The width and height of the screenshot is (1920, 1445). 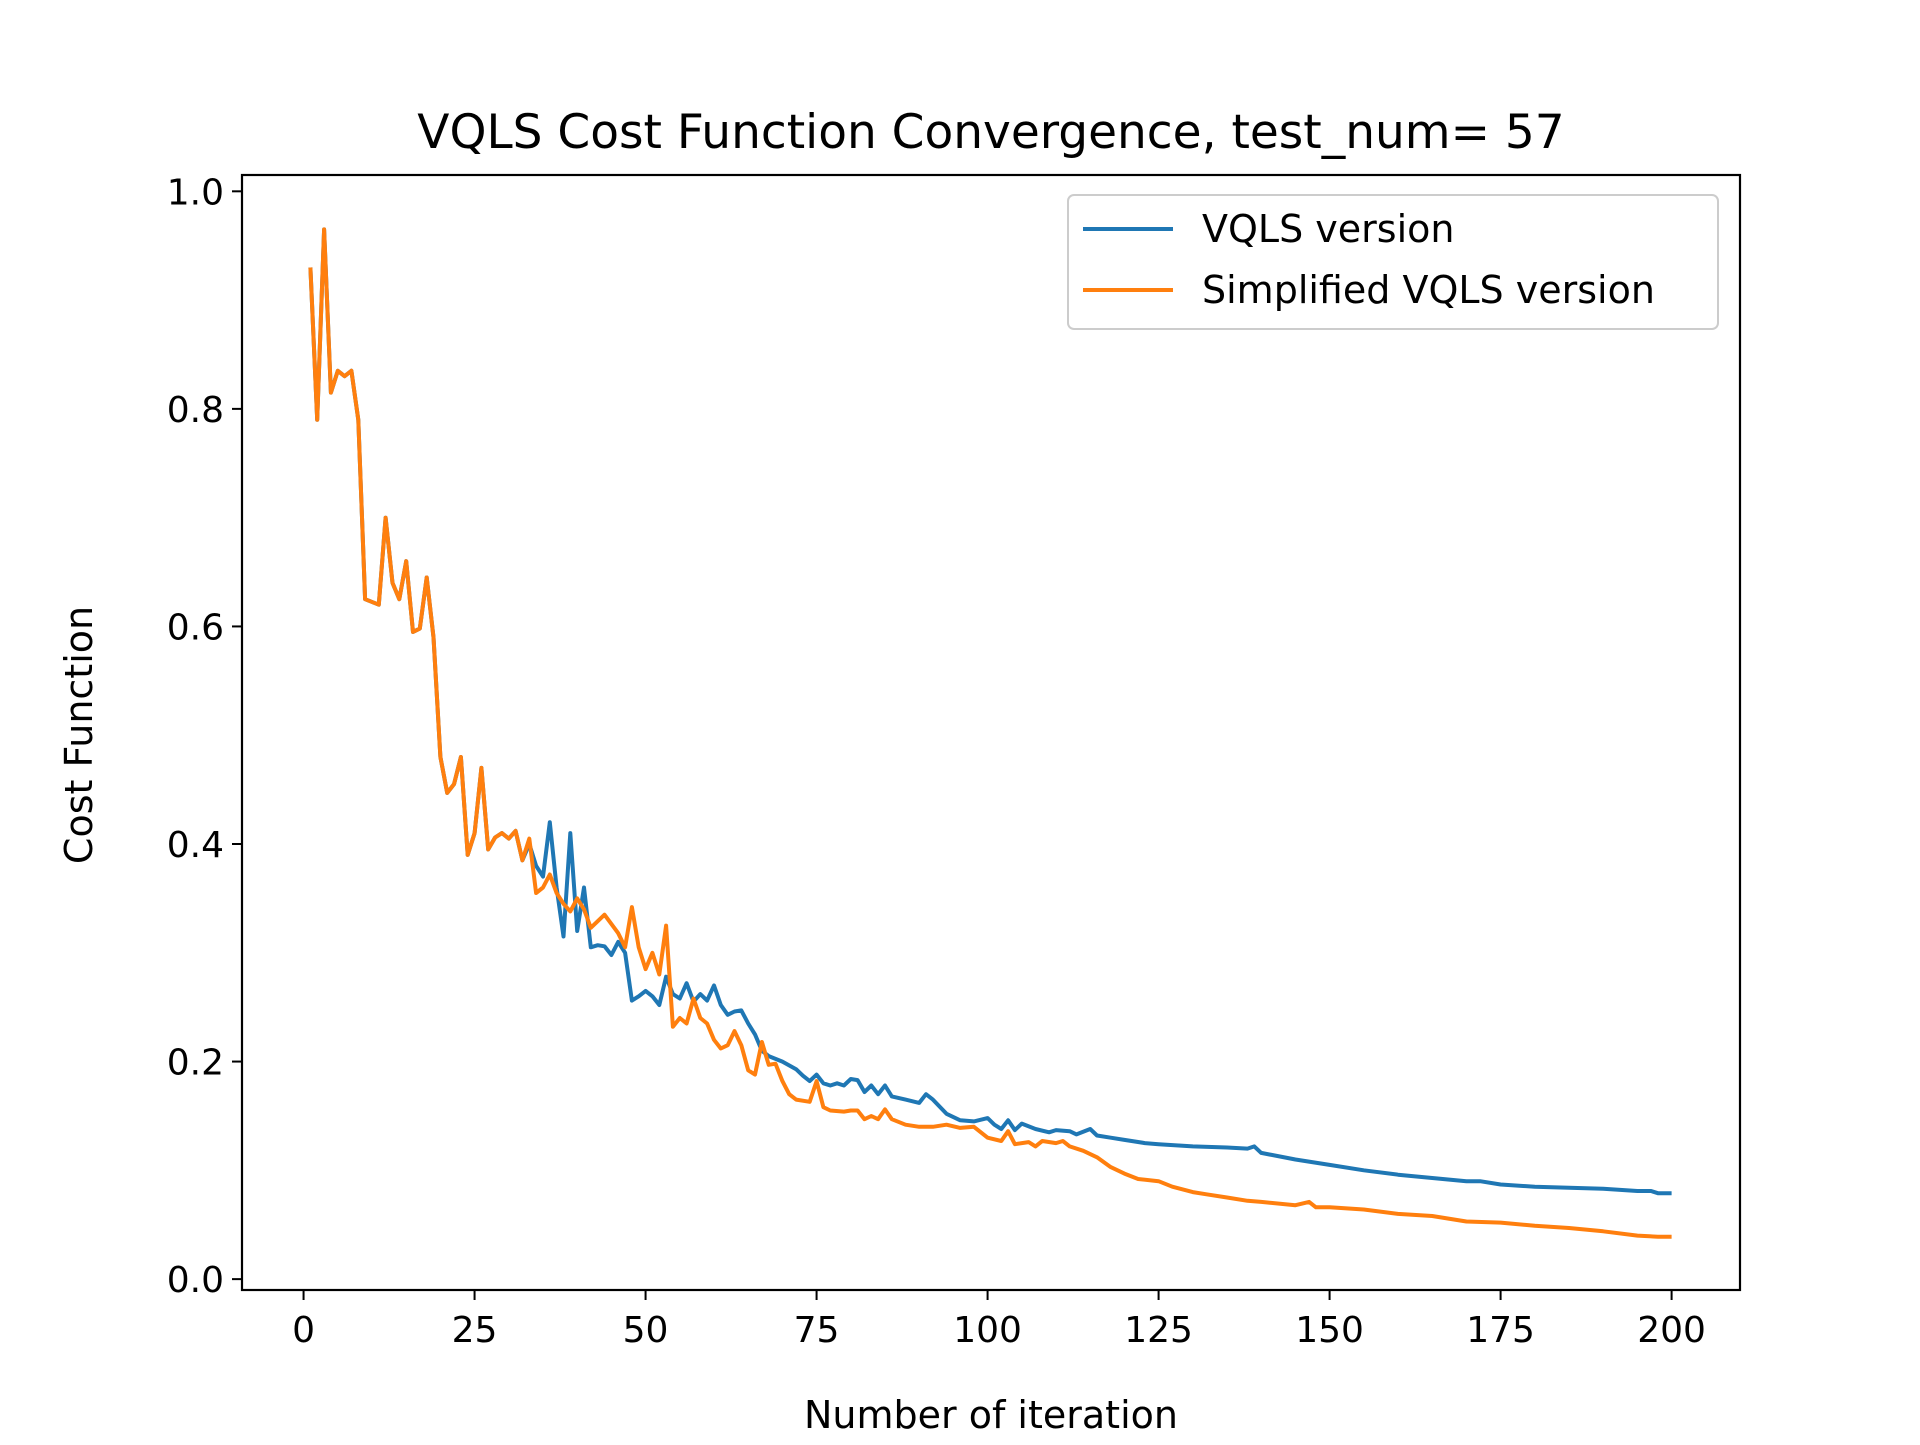 What do you see at coordinates (79, 735) in the screenshot?
I see `y-axis-label: Cost Function` at bounding box center [79, 735].